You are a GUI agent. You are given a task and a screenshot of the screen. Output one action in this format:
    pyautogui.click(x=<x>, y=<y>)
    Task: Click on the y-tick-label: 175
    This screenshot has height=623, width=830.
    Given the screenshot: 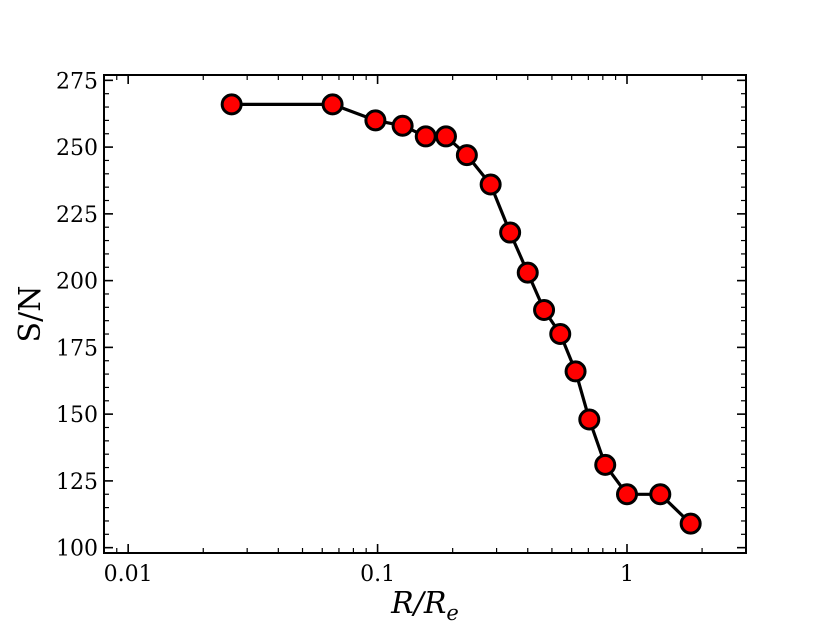 What is the action you would take?
    pyautogui.click(x=77, y=348)
    